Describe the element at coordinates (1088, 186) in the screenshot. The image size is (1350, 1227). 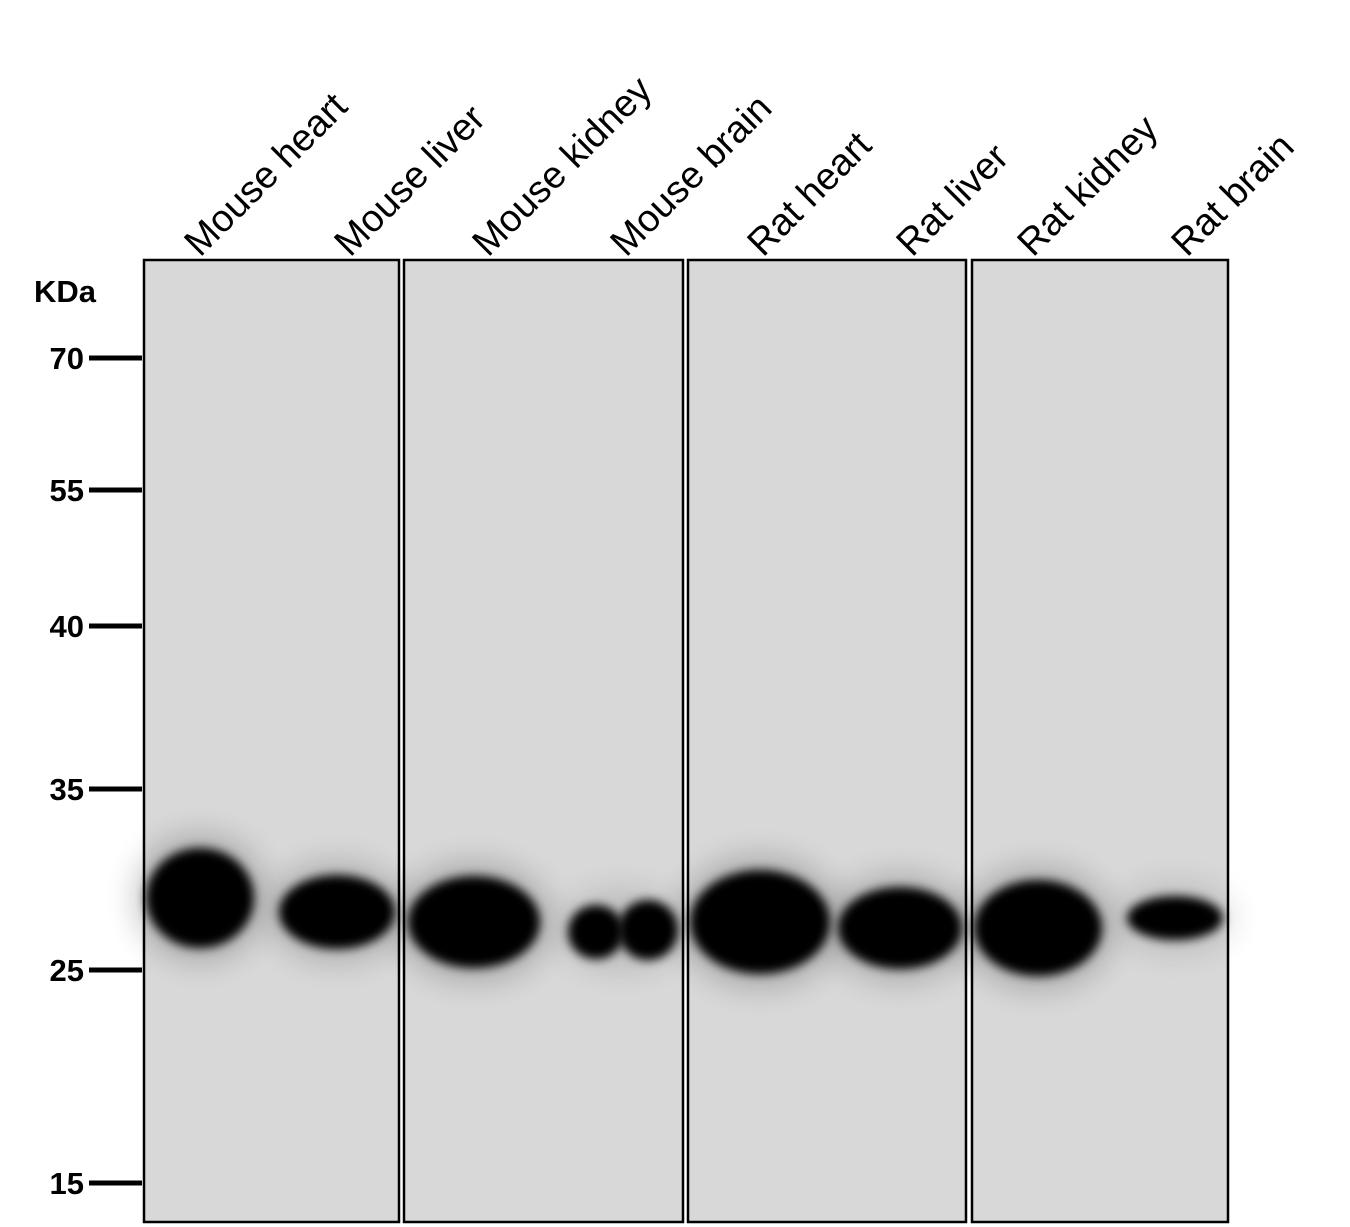
I see `lane-label-7: Rat kidney` at that location.